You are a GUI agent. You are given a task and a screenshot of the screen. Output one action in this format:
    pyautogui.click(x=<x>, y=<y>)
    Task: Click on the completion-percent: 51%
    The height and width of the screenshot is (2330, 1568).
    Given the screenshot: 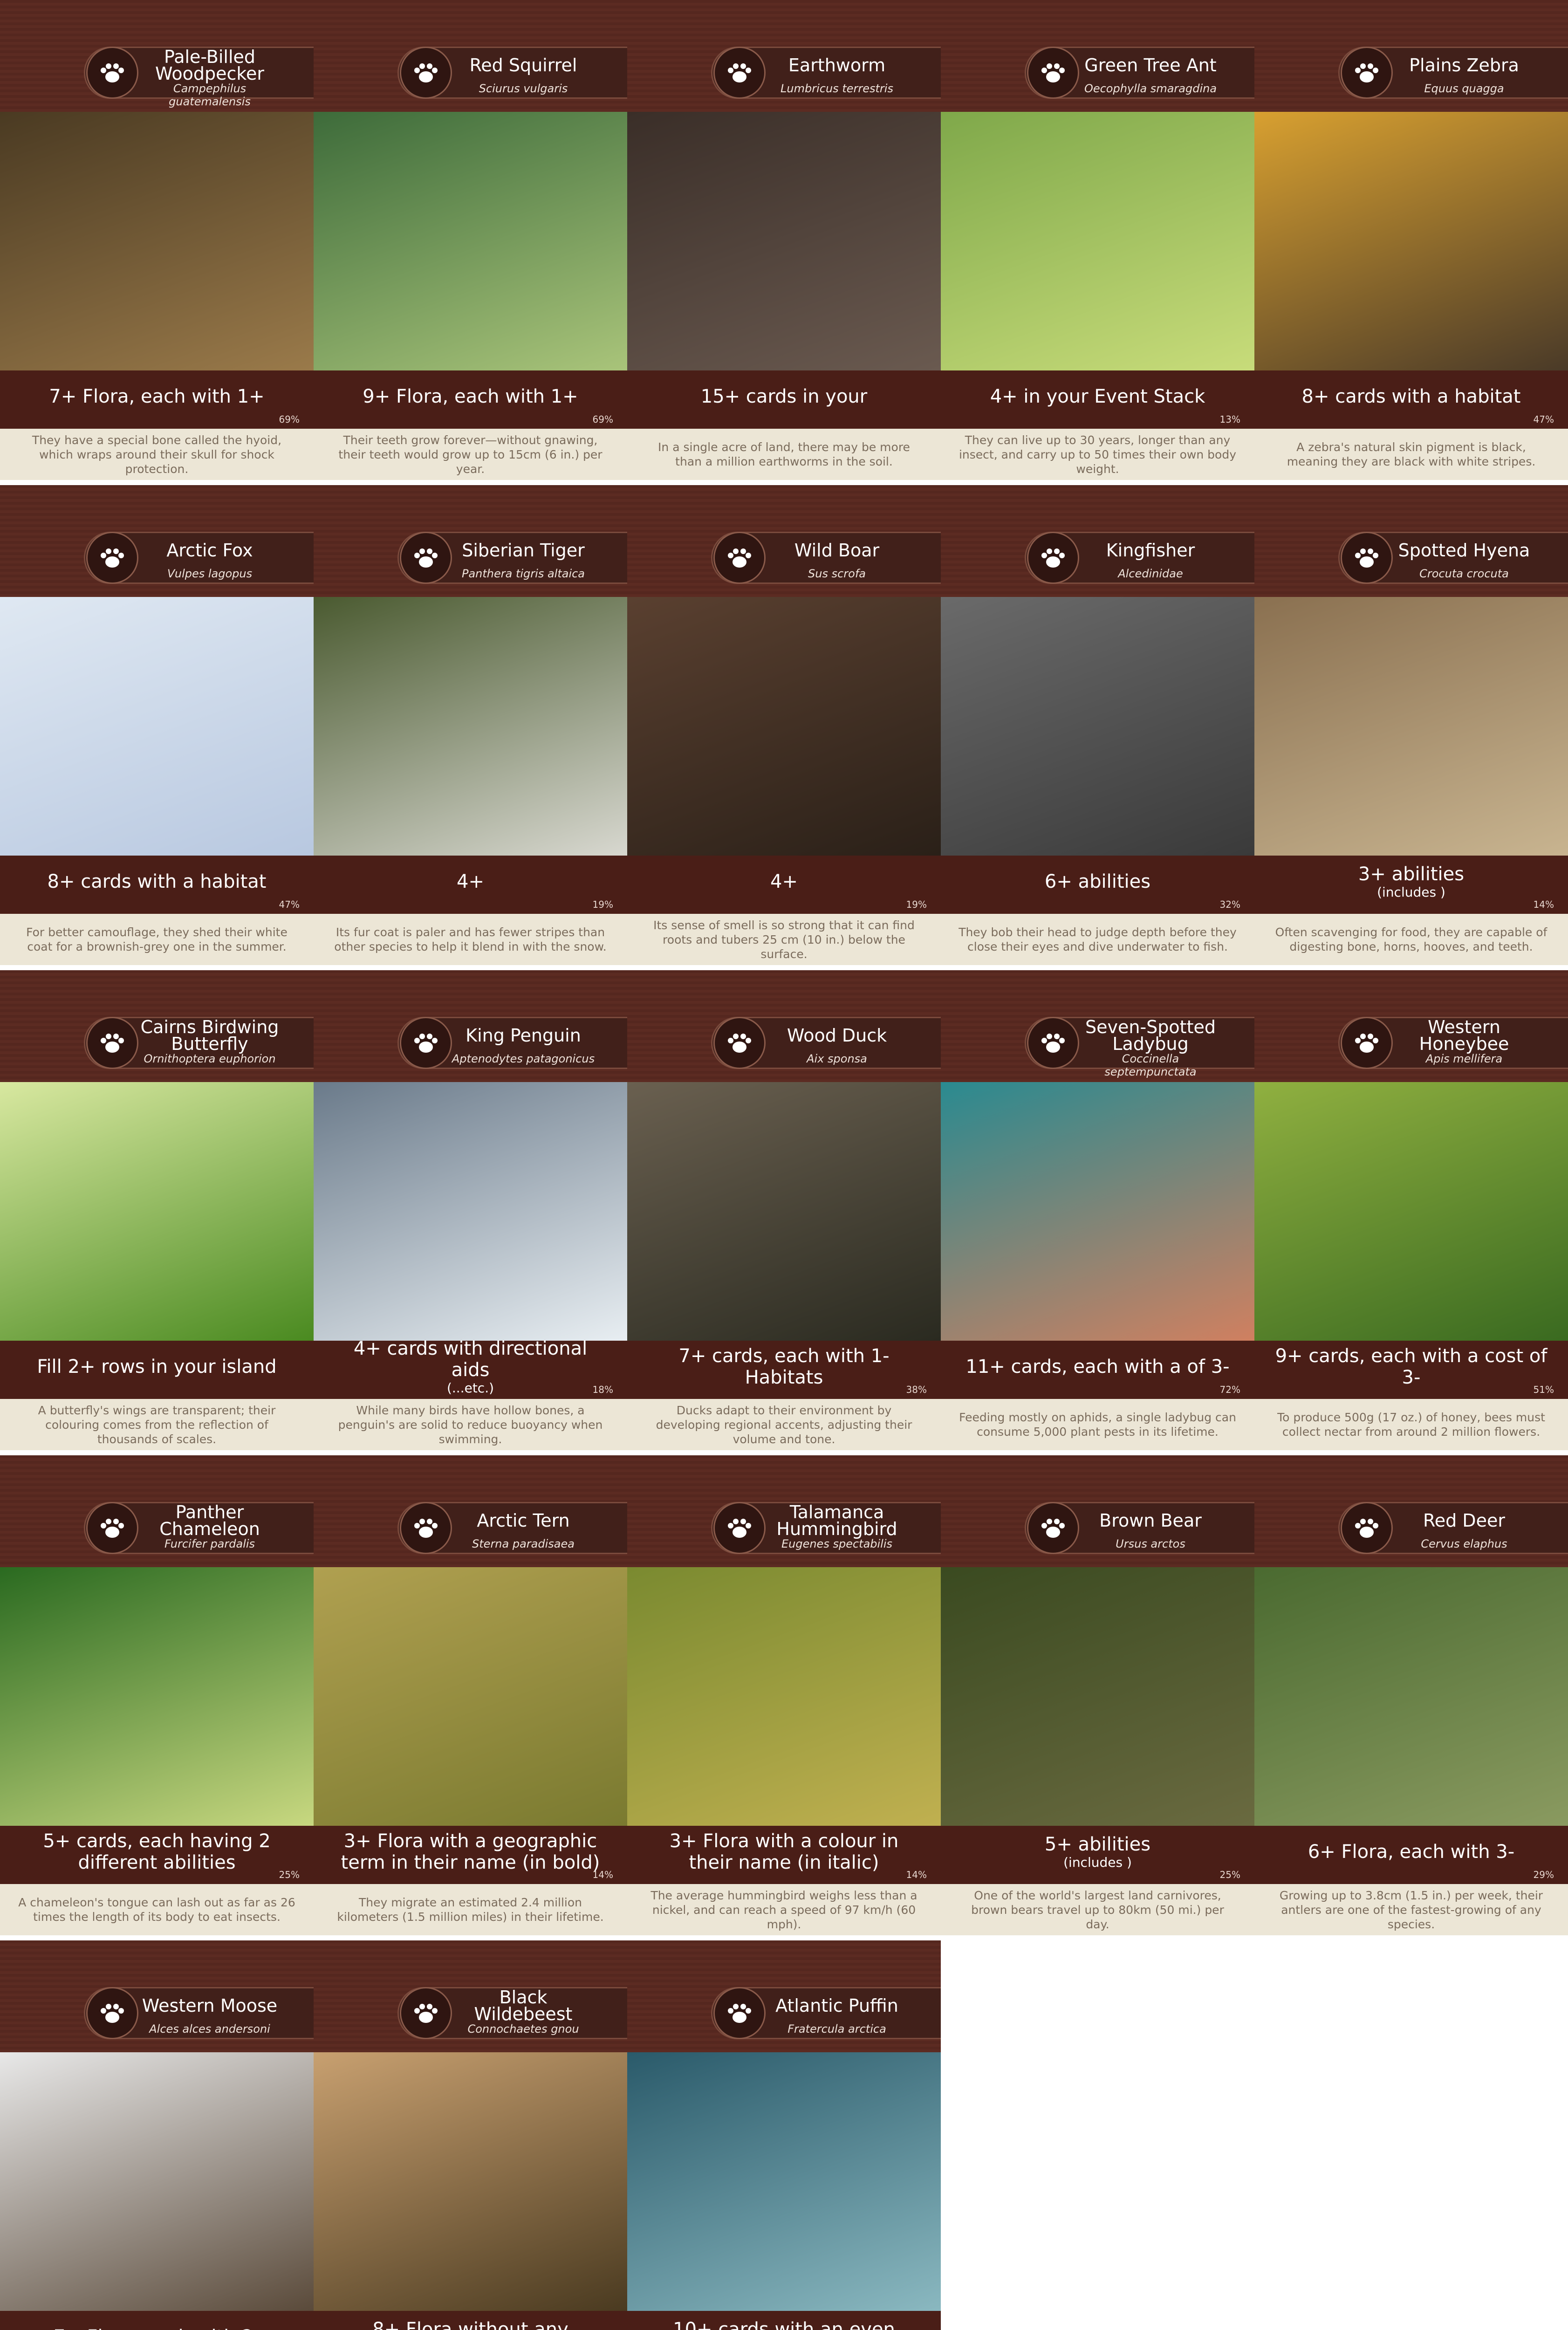 What is the action you would take?
    pyautogui.click(x=1543, y=1389)
    